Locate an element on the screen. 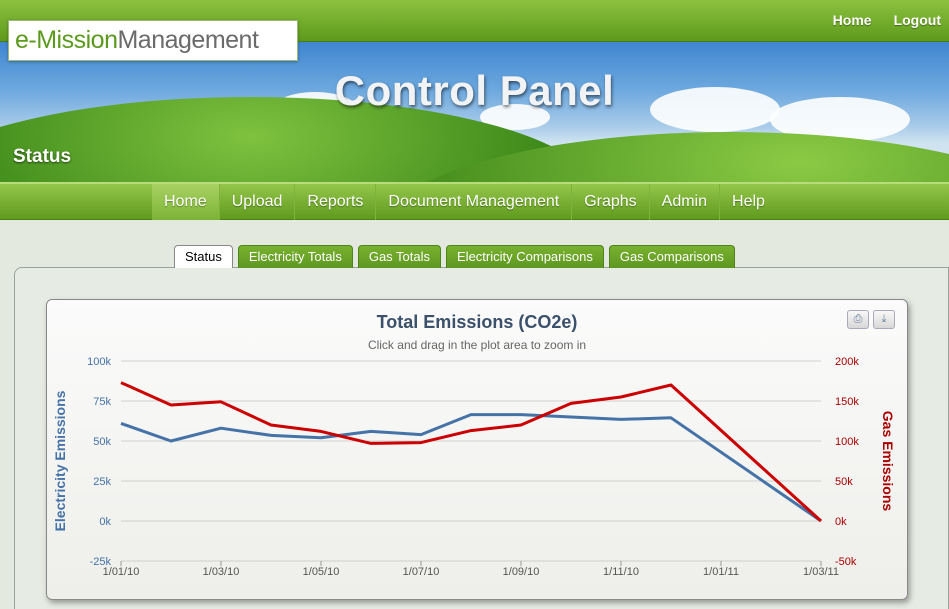 The width and height of the screenshot is (949, 609). right-tick-label: 100k is located at coordinates (847, 442).